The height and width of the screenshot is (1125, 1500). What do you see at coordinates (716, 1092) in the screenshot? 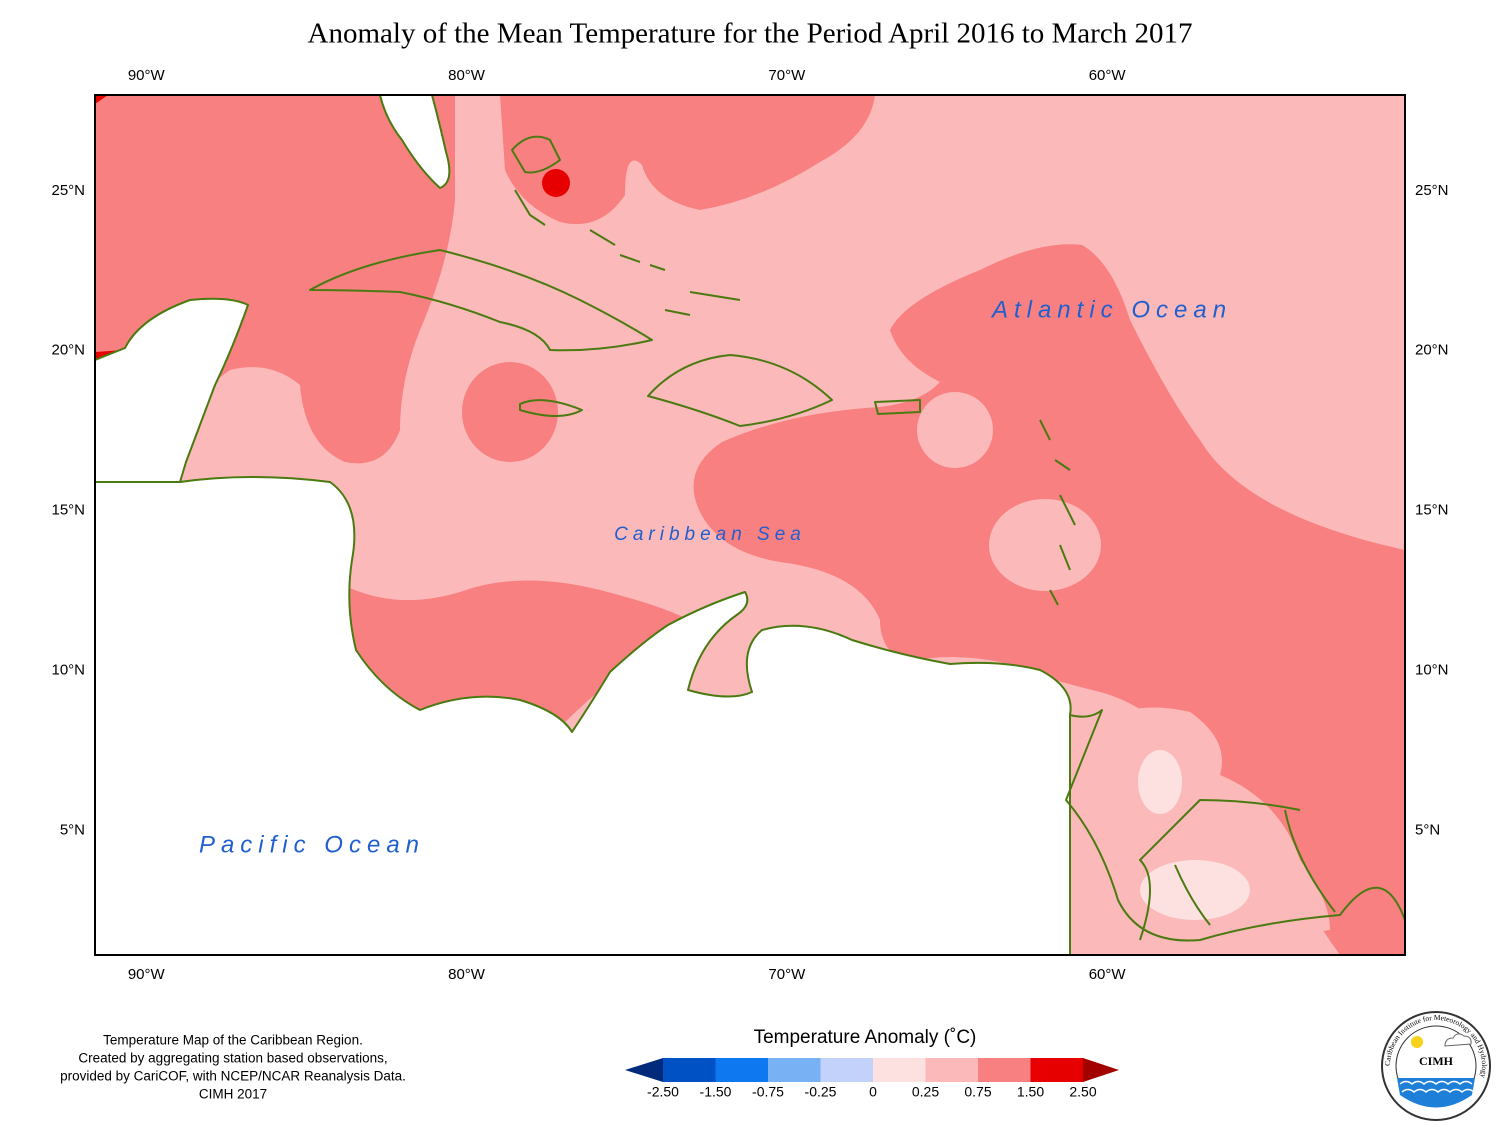
I see `legend-tick-label: -1.50` at bounding box center [716, 1092].